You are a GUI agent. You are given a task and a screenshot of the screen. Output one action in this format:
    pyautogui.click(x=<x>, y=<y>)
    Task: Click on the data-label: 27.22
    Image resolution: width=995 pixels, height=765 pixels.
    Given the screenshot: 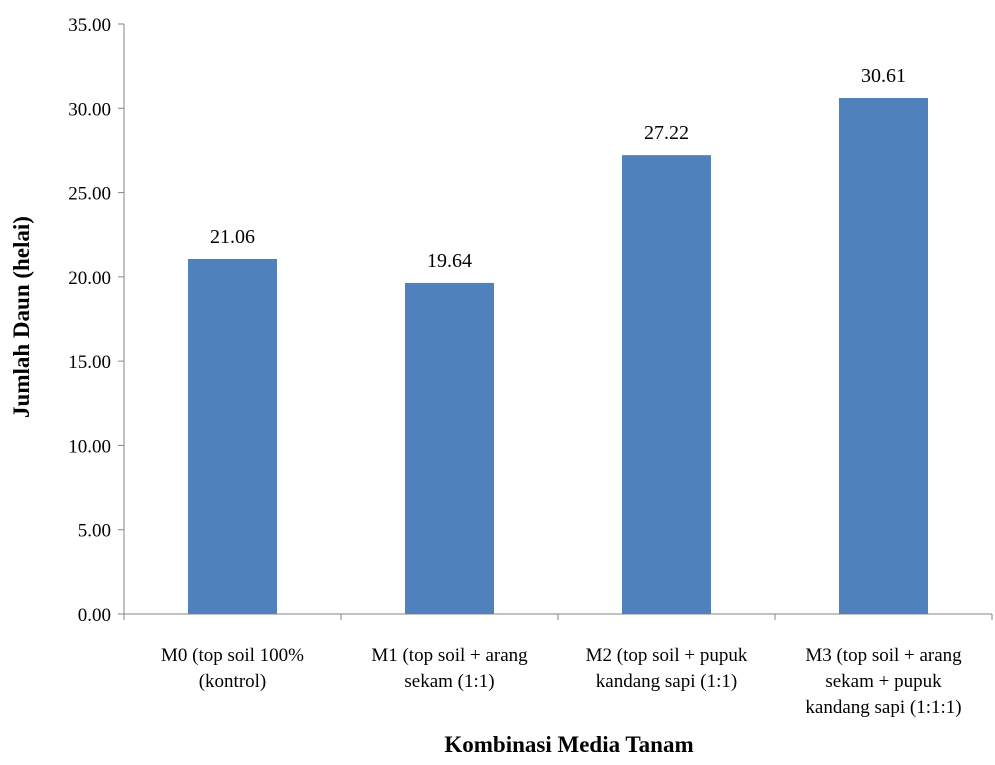 What is the action you would take?
    pyautogui.click(x=666, y=133)
    